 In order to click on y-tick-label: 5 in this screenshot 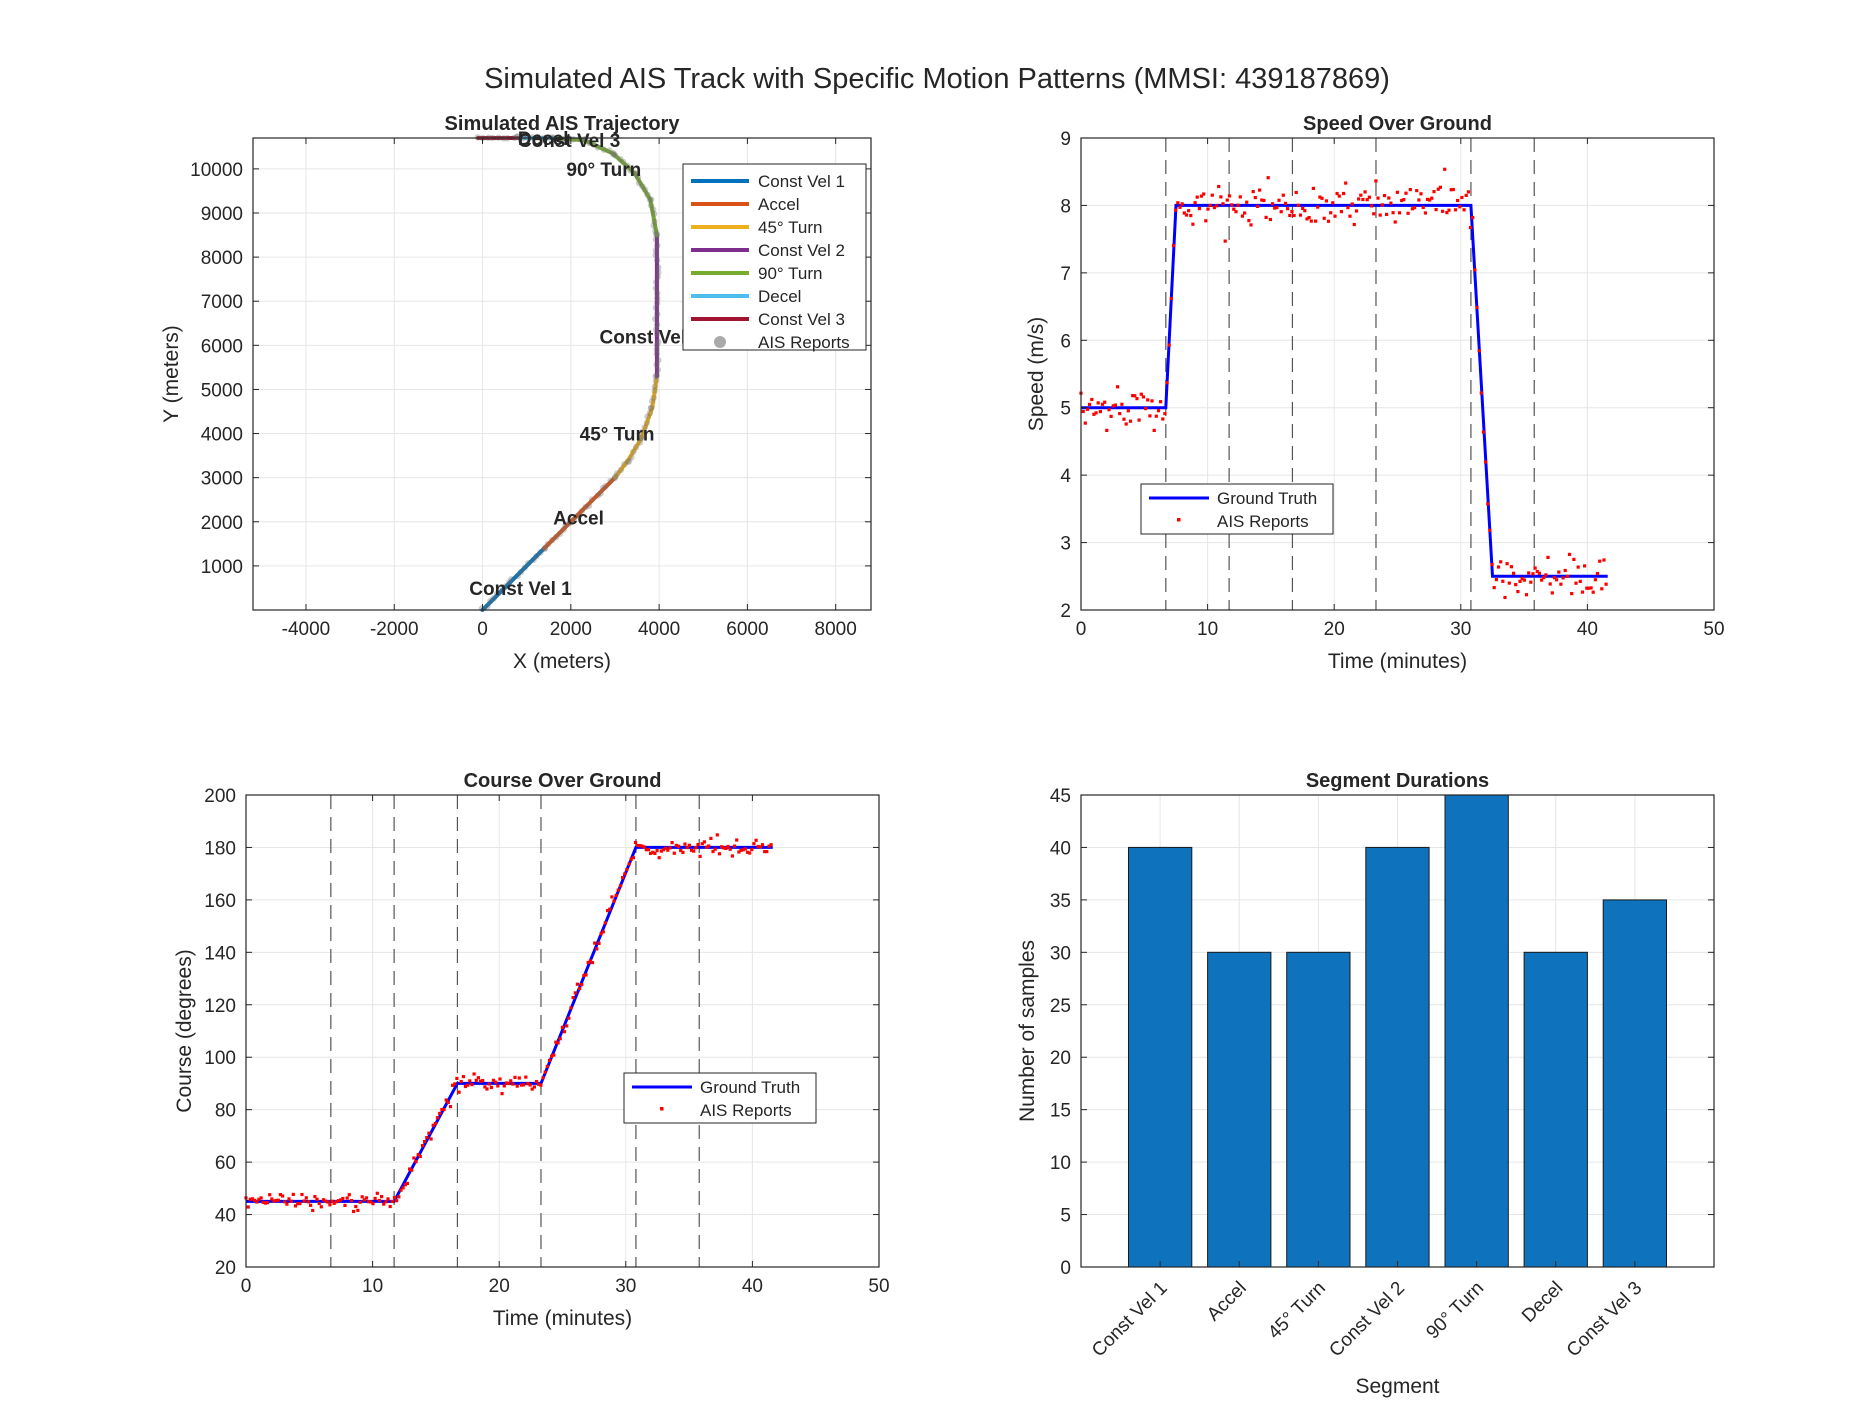, I will do `click(1065, 1216)`.